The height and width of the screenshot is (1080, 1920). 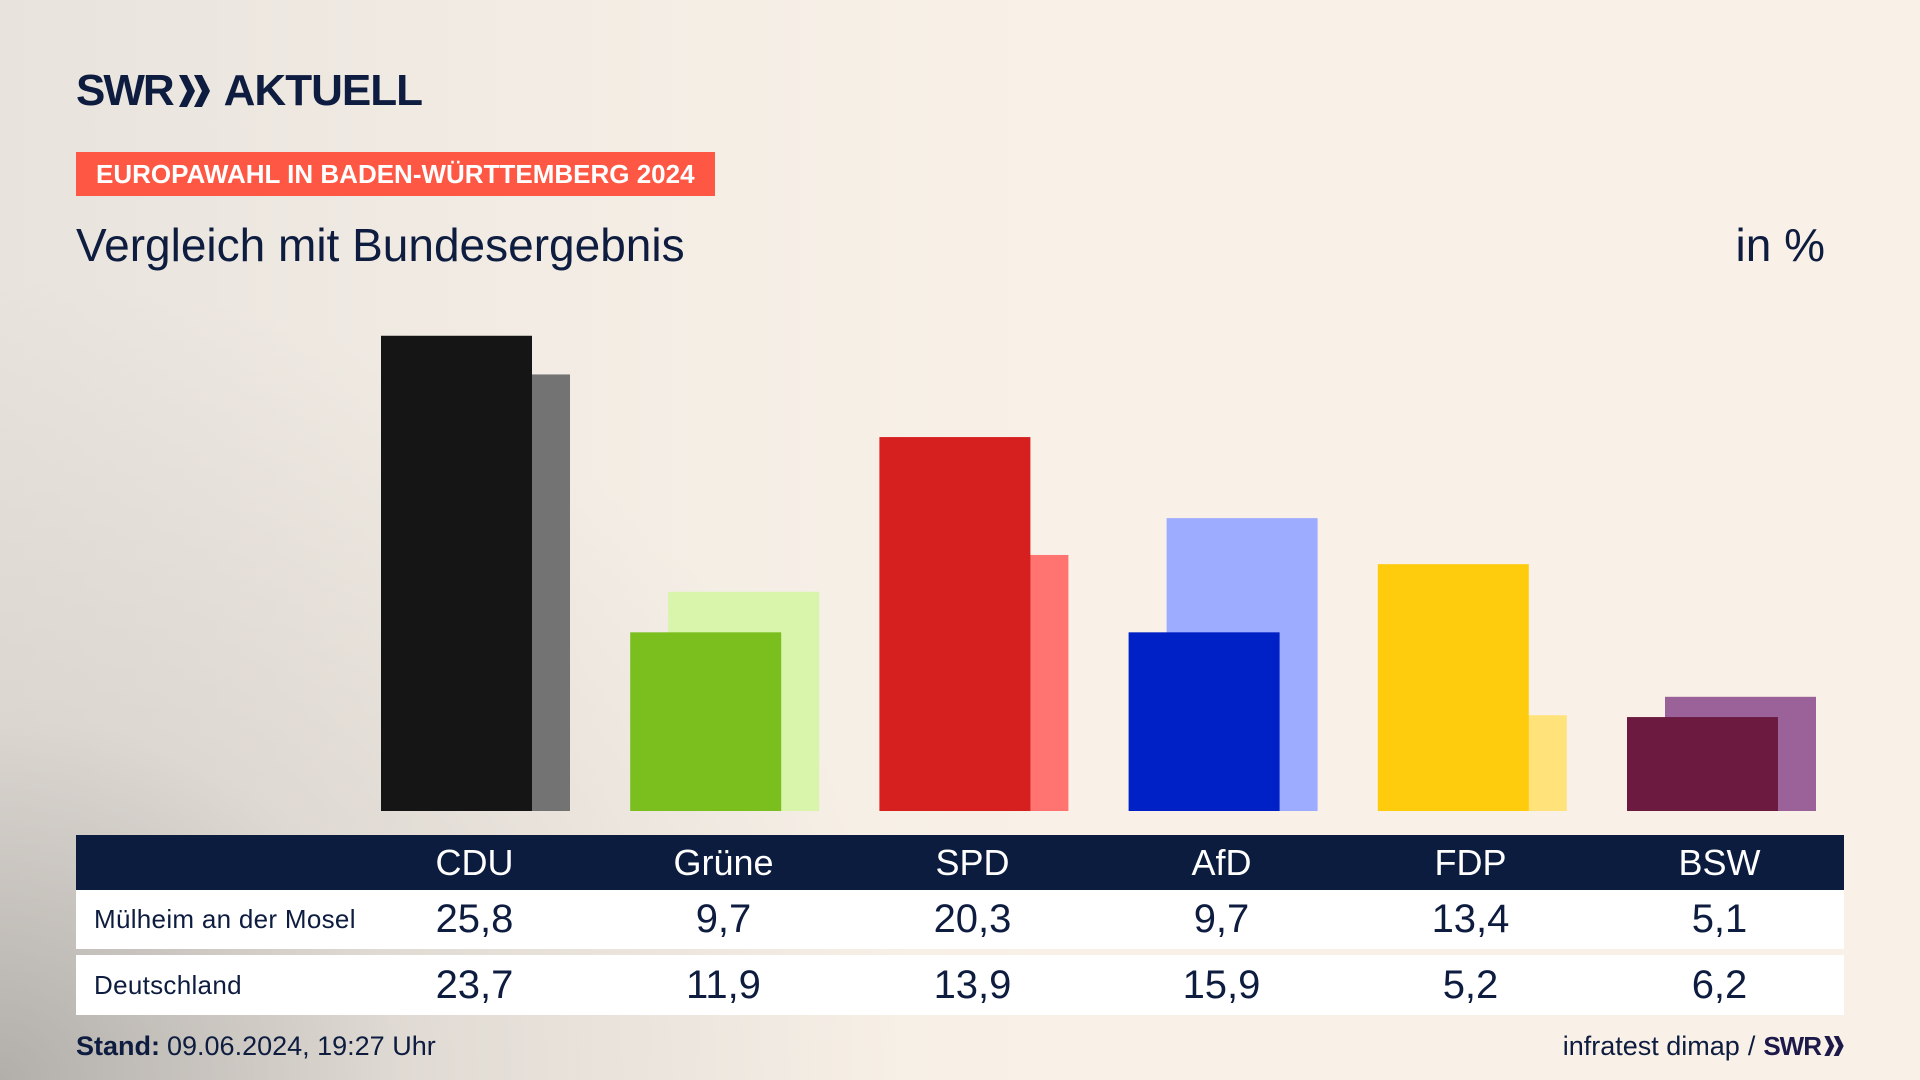 I want to click on logo-brand: SWR, so click(x=125, y=90).